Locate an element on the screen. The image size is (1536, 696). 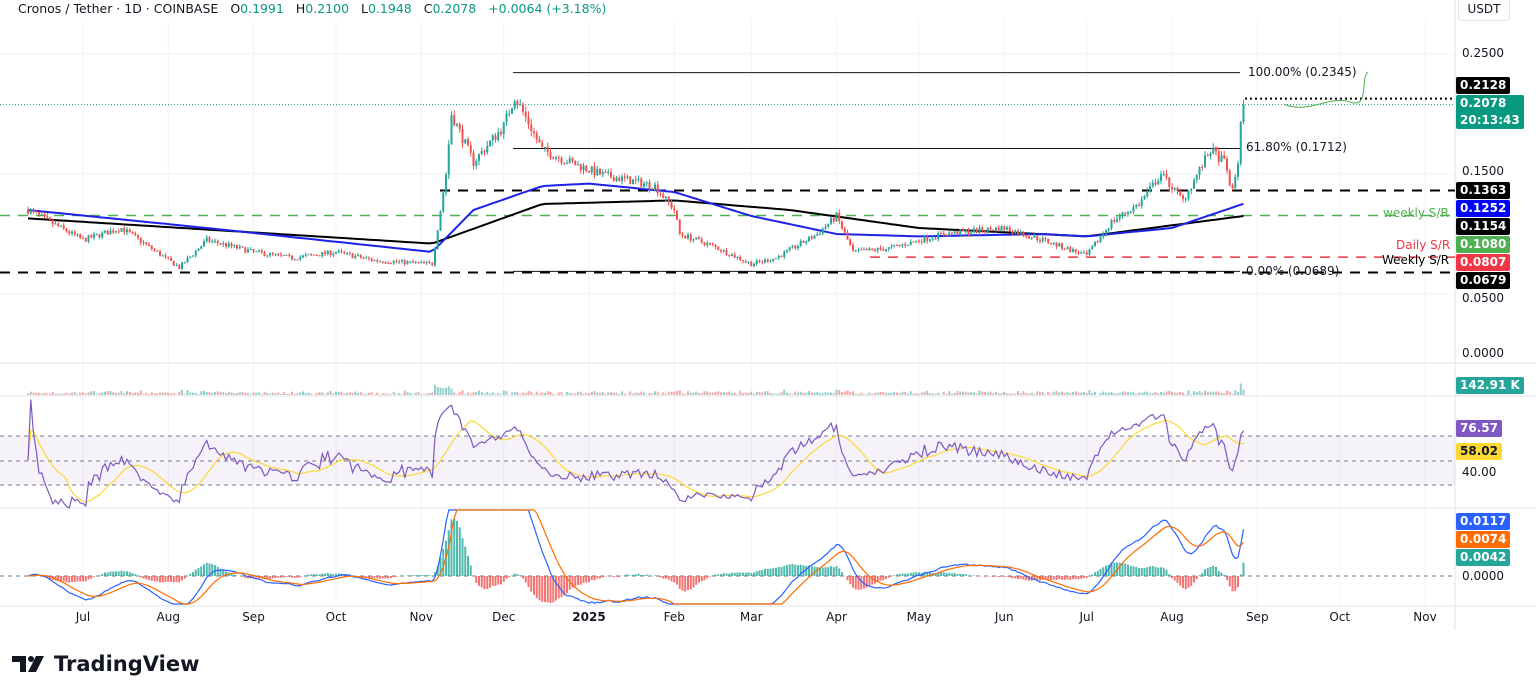
high-value: 0.2100 is located at coordinates (327, 8).